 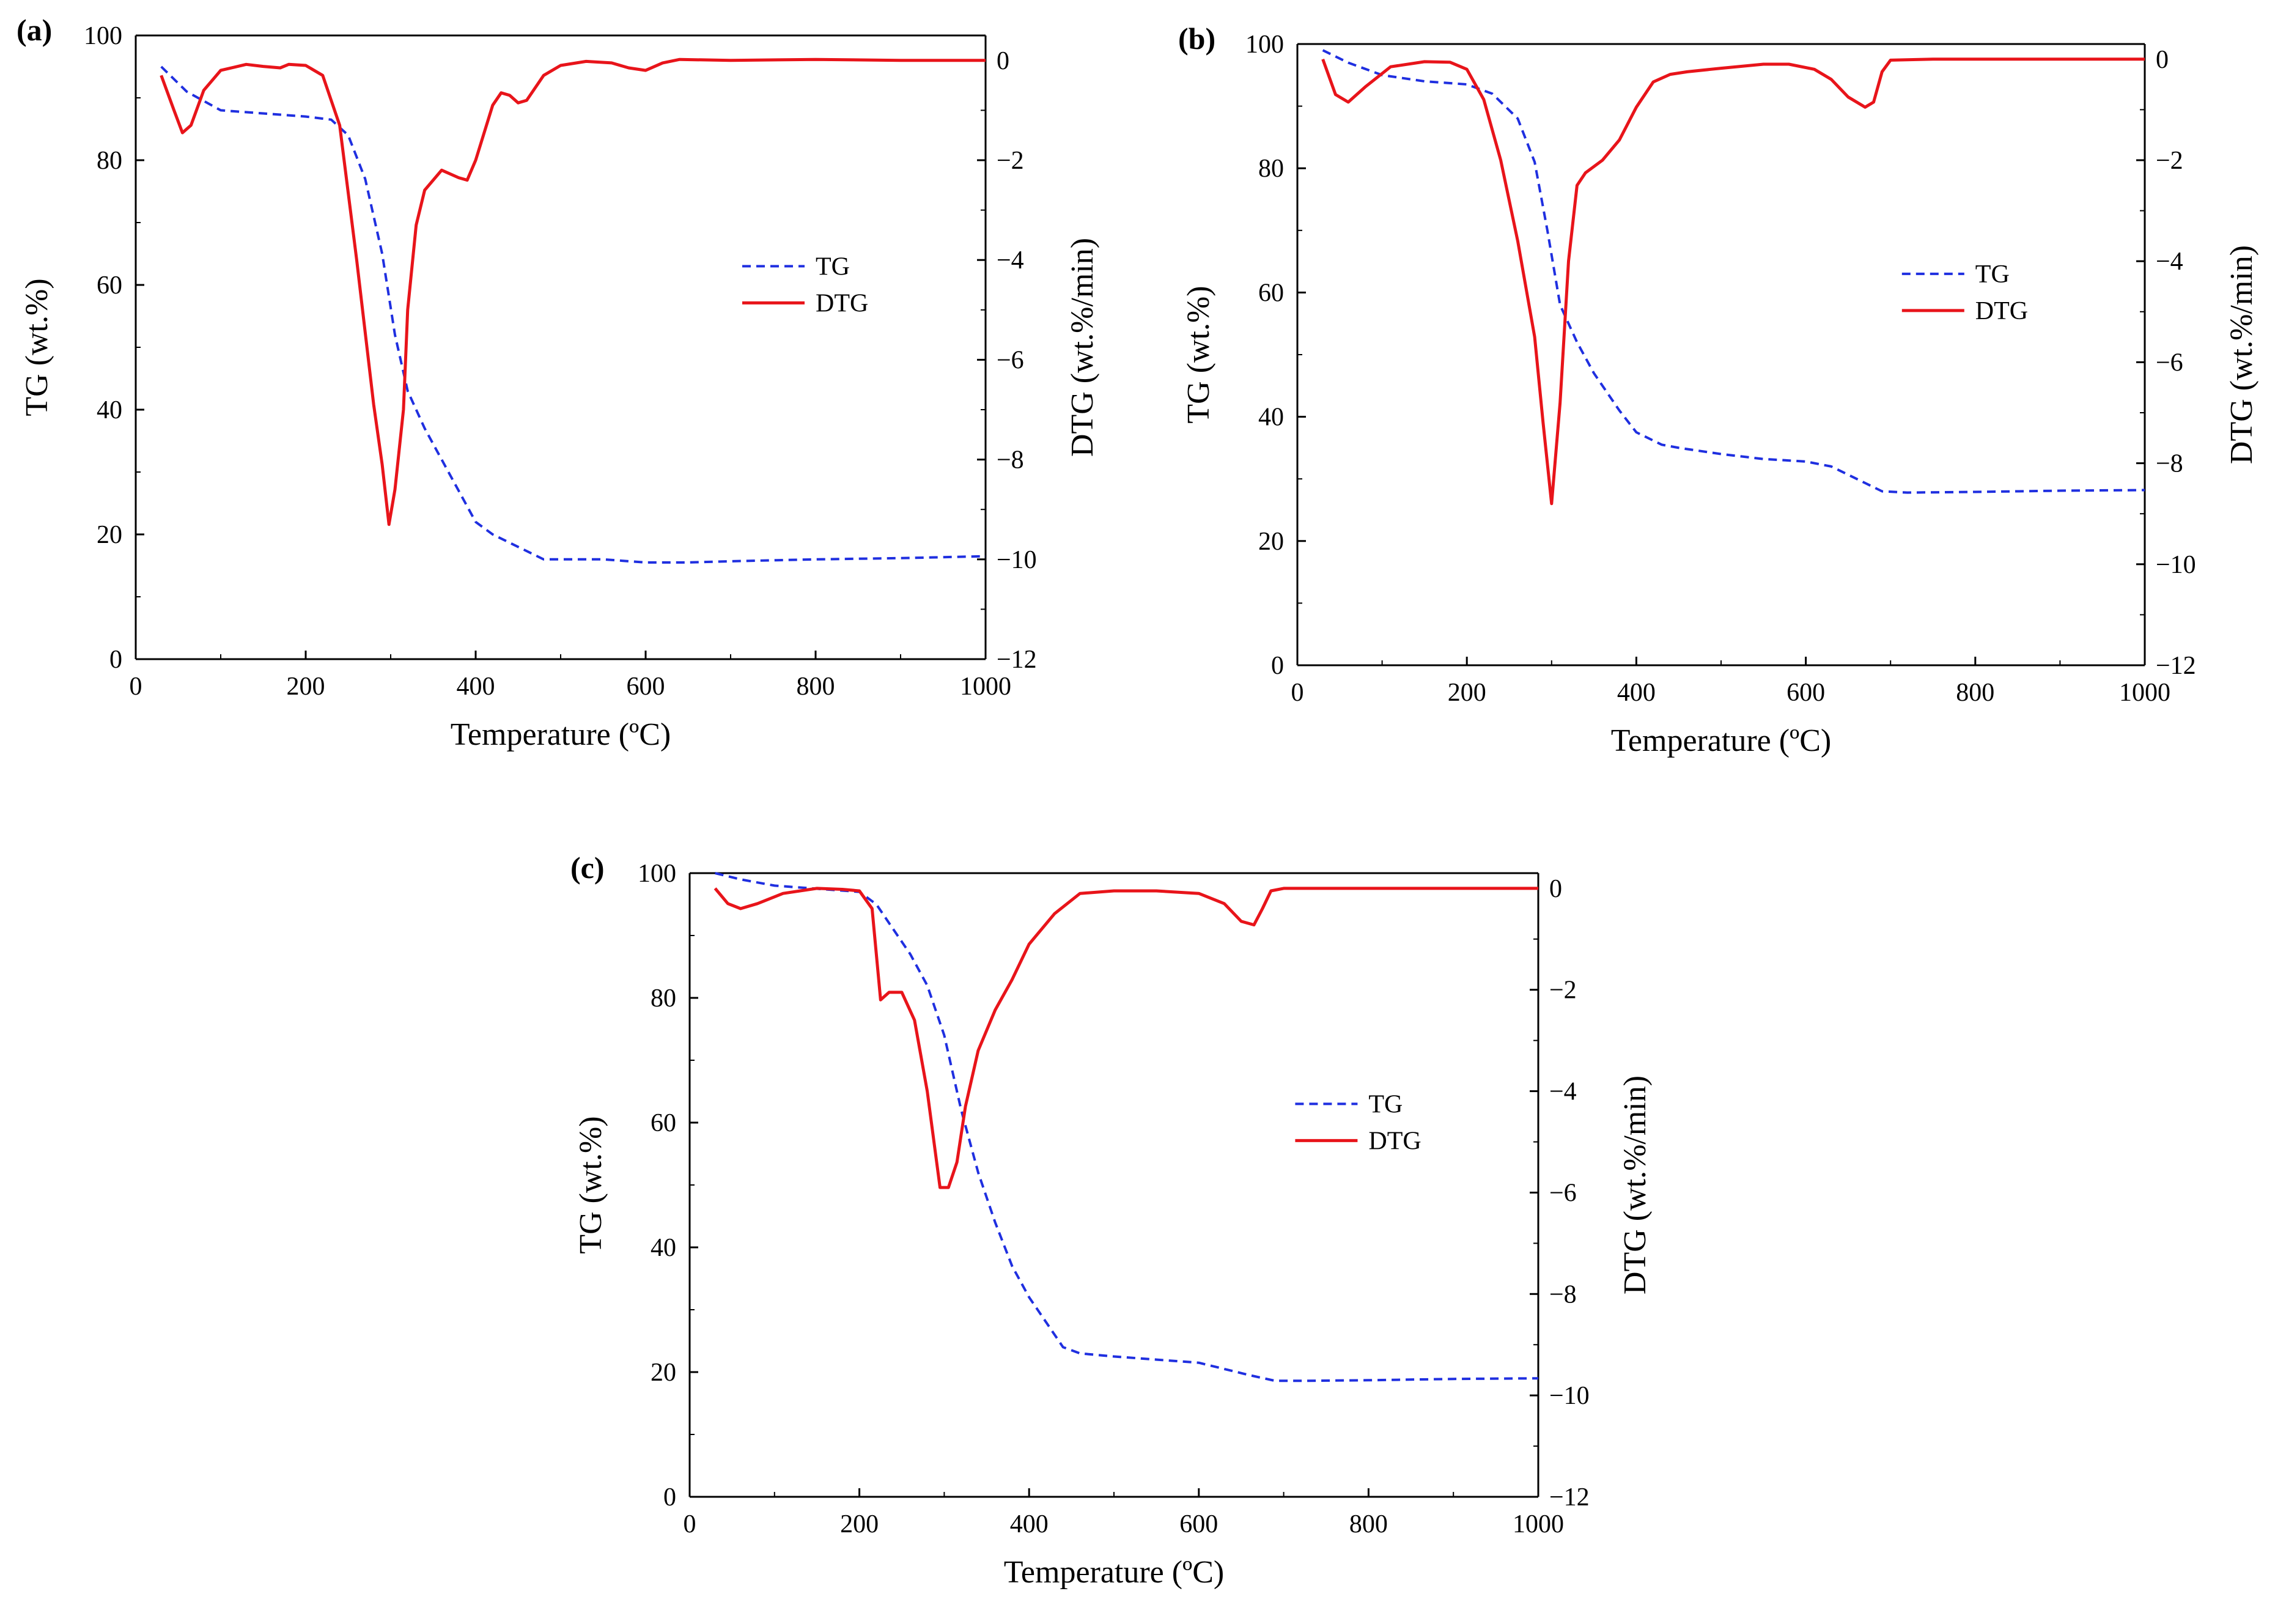 I want to click on panel-label: (c), so click(x=587, y=868).